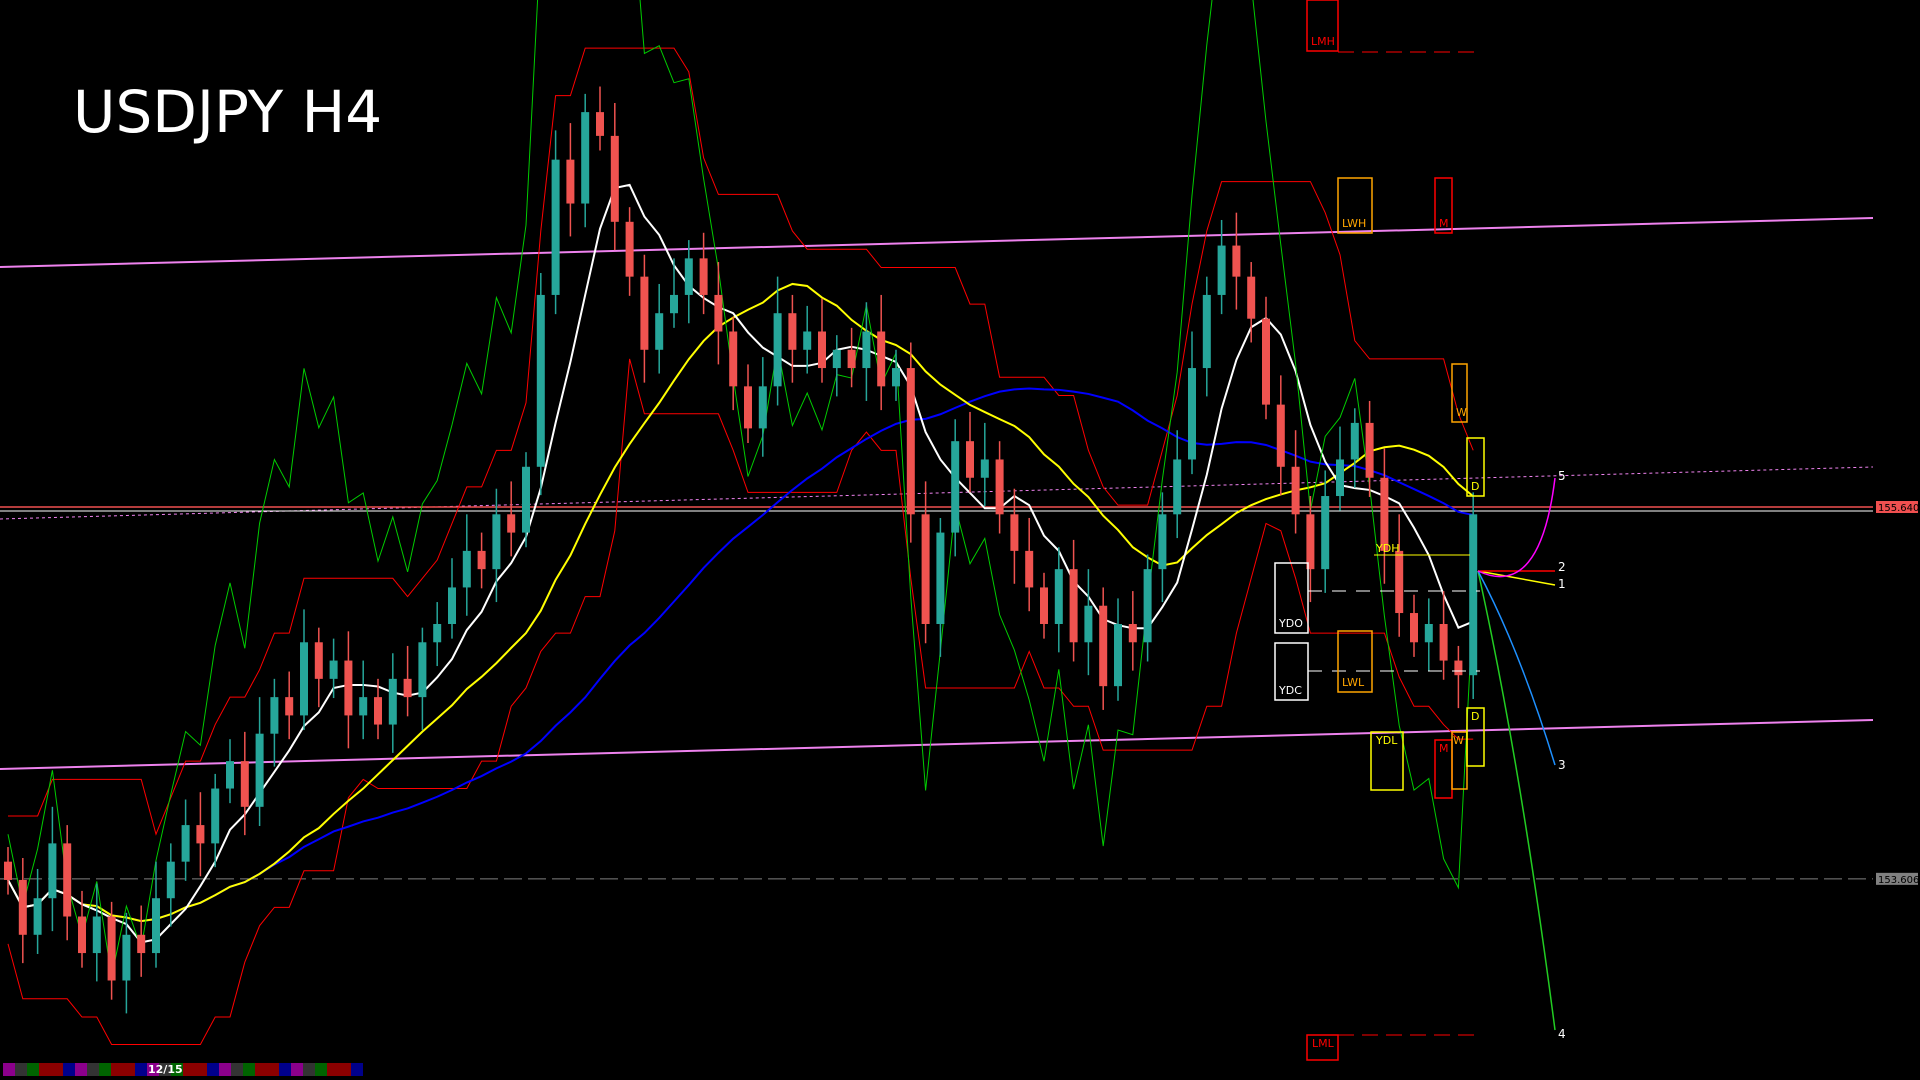 This screenshot has height=1080, width=1920. Describe the element at coordinates (1562, 1034) in the screenshot. I see `projection-label-4: 4` at that location.